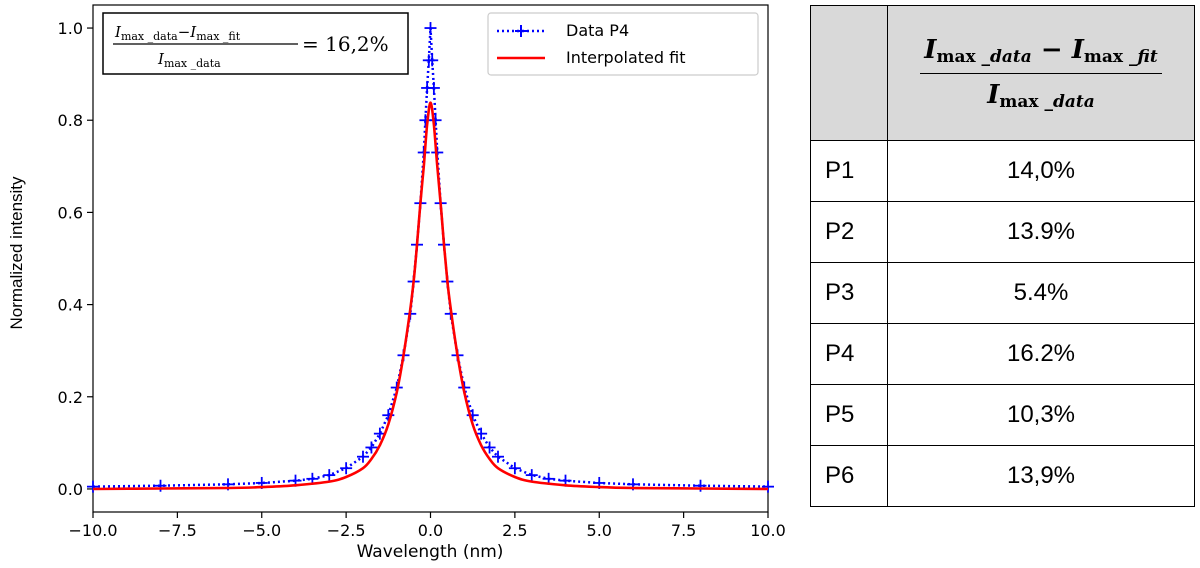 The width and height of the screenshot is (1200, 568). Describe the element at coordinates (70, 489) in the screenshot. I see `y-tick-label: 0.0` at that location.